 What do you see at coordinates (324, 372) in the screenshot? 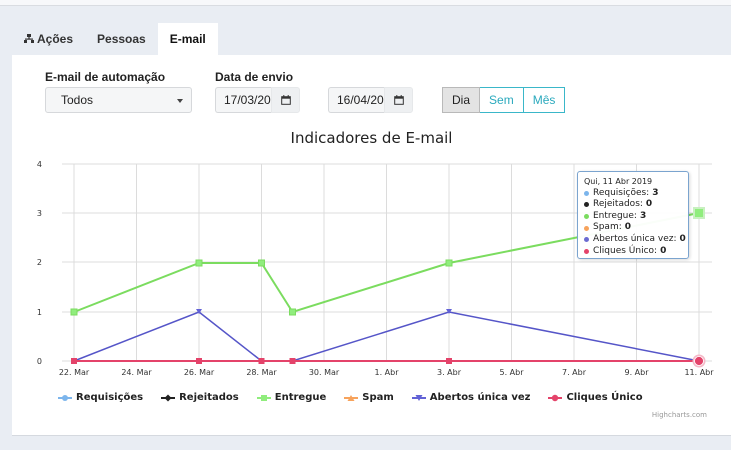
I see `svg-text: 30. Mar` at bounding box center [324, 372].